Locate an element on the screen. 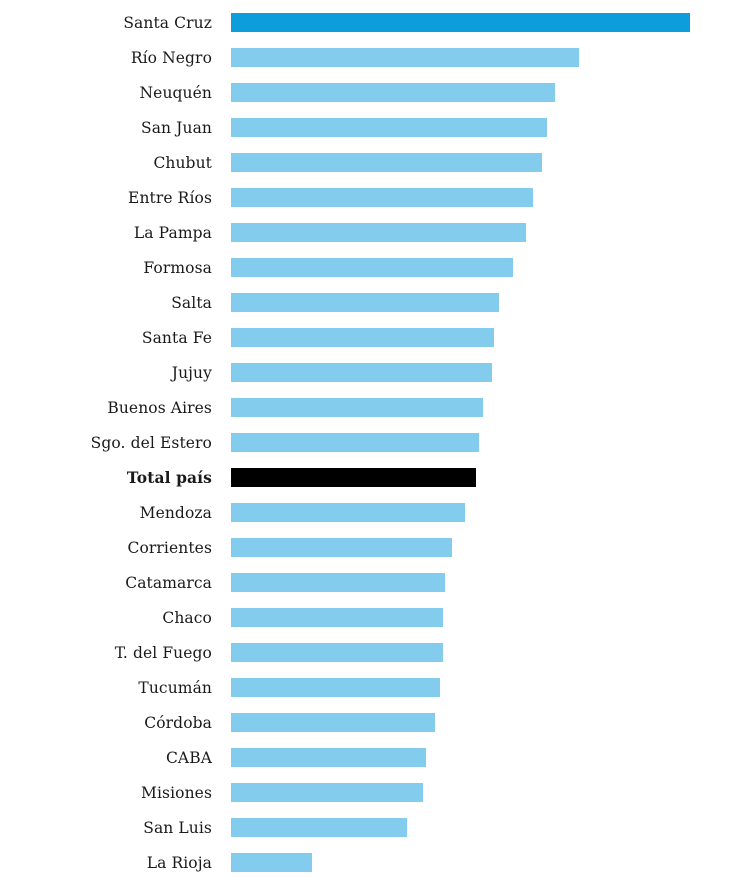 The height and width of the screenshot is (881, 753). category-label: La Rioja is located at coordinates (179, 862).